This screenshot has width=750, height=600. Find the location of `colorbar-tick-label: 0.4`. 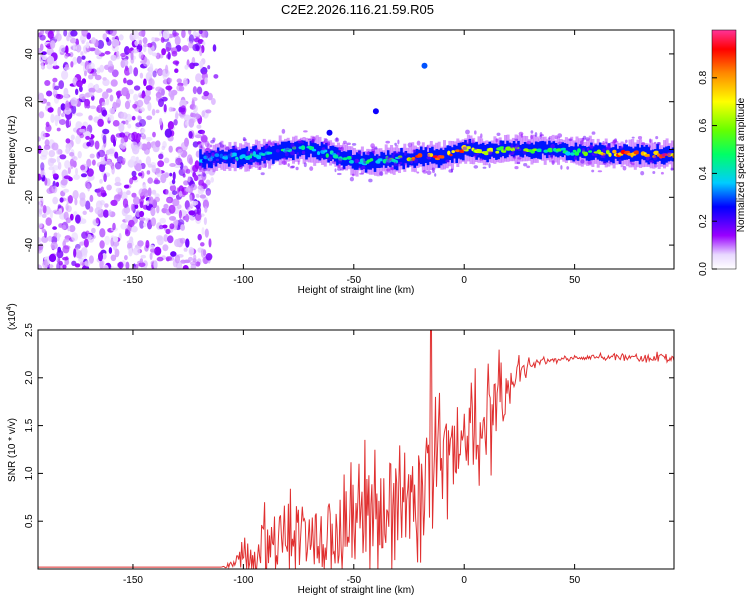

colorbar-tick-label: 0.4 is located at coordinates (703, 173).